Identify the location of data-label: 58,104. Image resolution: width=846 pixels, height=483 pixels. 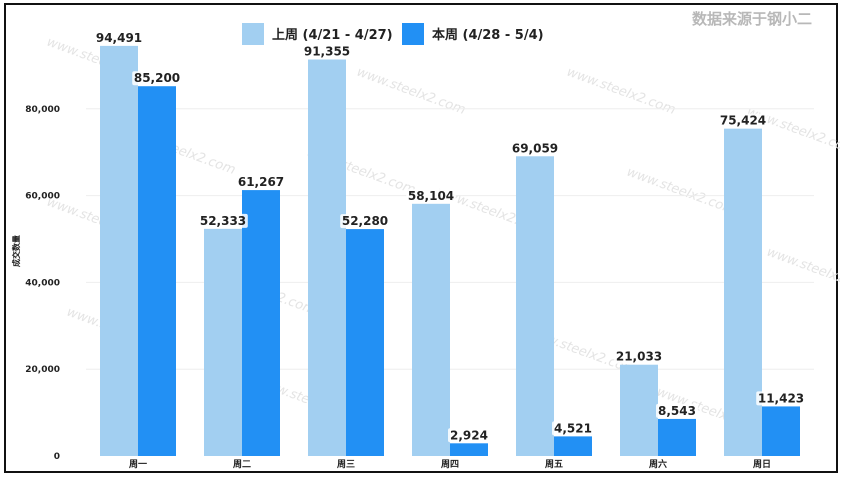
(431, 196).